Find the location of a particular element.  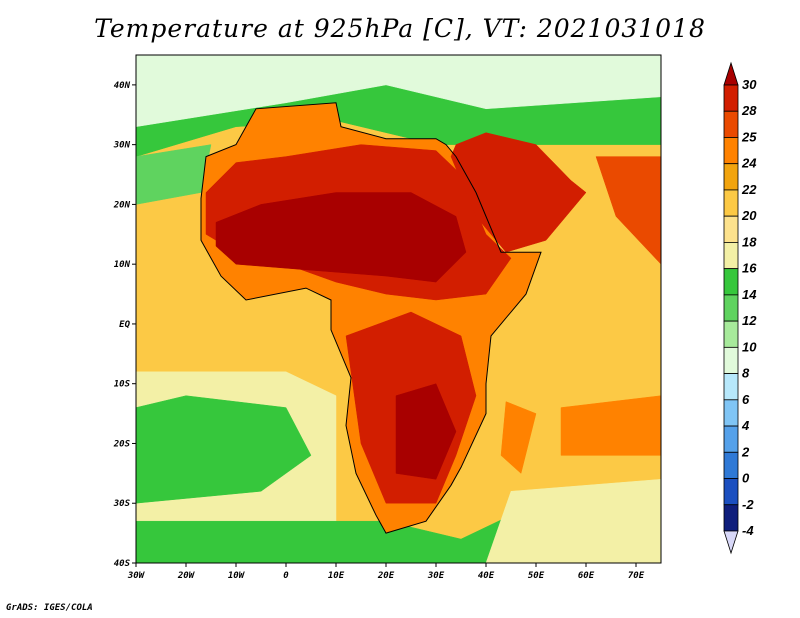

y-tick-label: 20N is located at coordinates (122, 205).